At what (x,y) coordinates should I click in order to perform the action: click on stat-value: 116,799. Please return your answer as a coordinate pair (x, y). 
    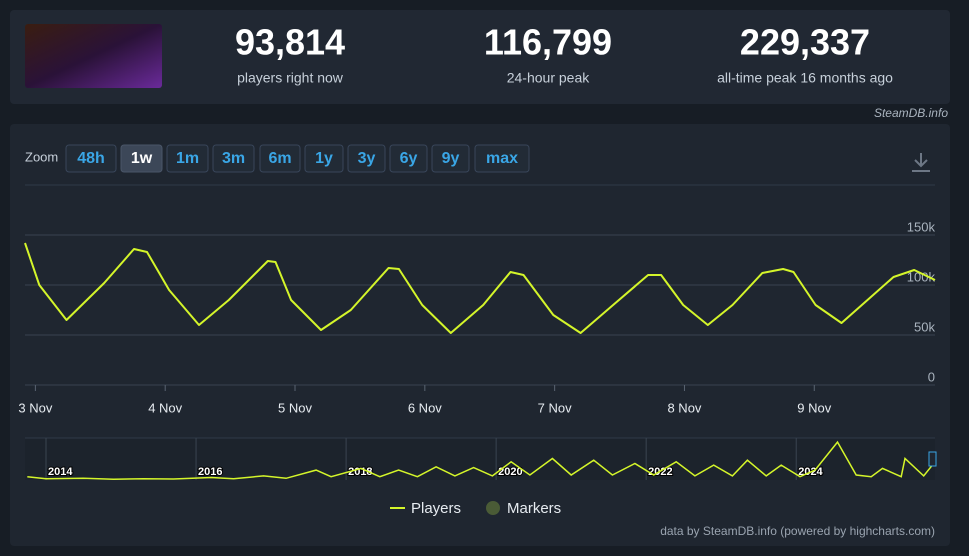
    Looking at the image, I should click on (548, 42).